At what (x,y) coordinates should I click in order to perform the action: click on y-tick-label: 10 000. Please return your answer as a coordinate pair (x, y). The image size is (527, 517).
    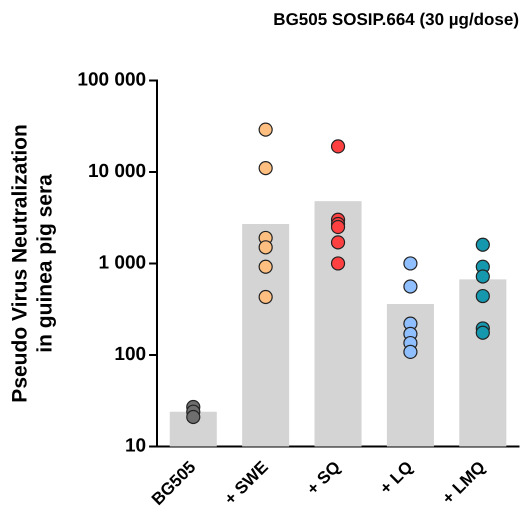
    Looking at the image, I should click on (117, 171).